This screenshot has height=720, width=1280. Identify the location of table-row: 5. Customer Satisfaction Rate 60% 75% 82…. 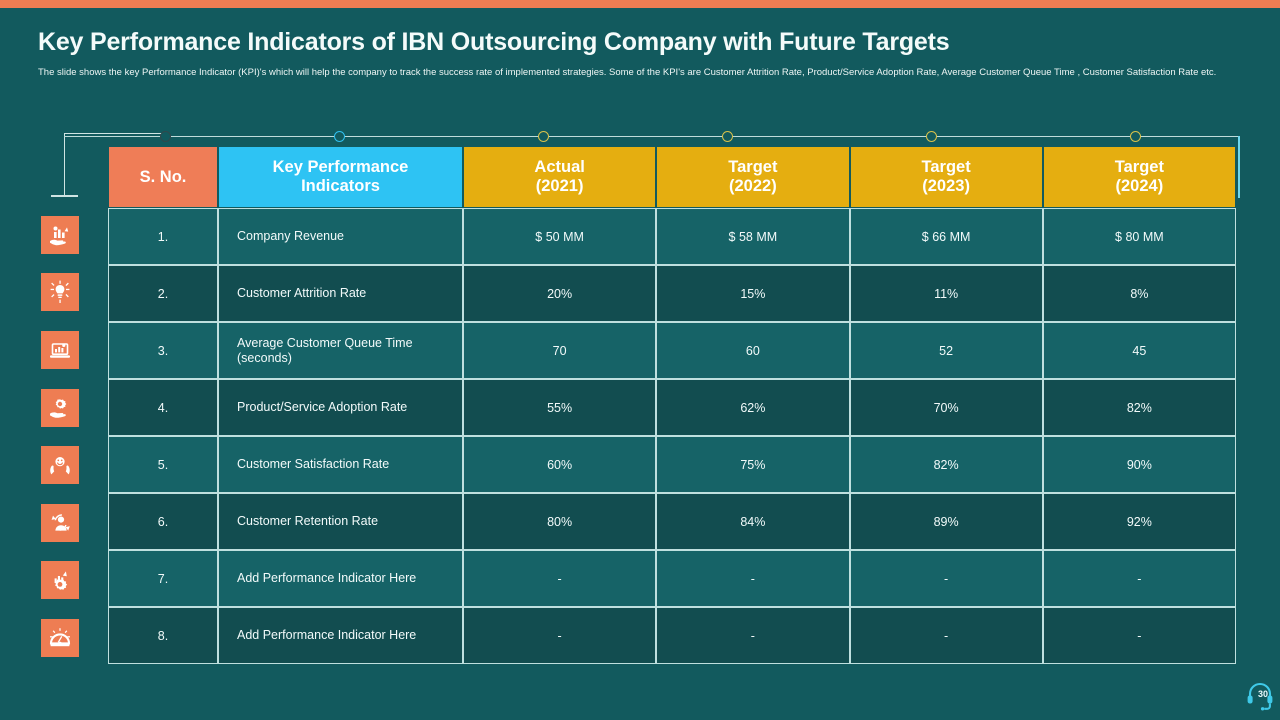
(672, 464).